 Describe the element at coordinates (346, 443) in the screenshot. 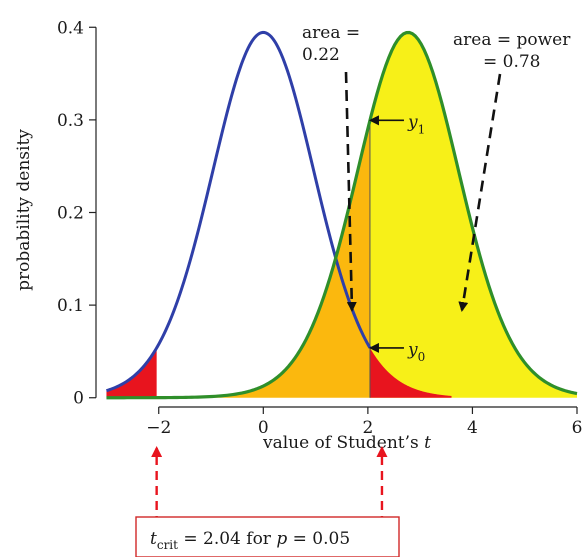

I see `x-axis-label: value of Student’s t` at that location.